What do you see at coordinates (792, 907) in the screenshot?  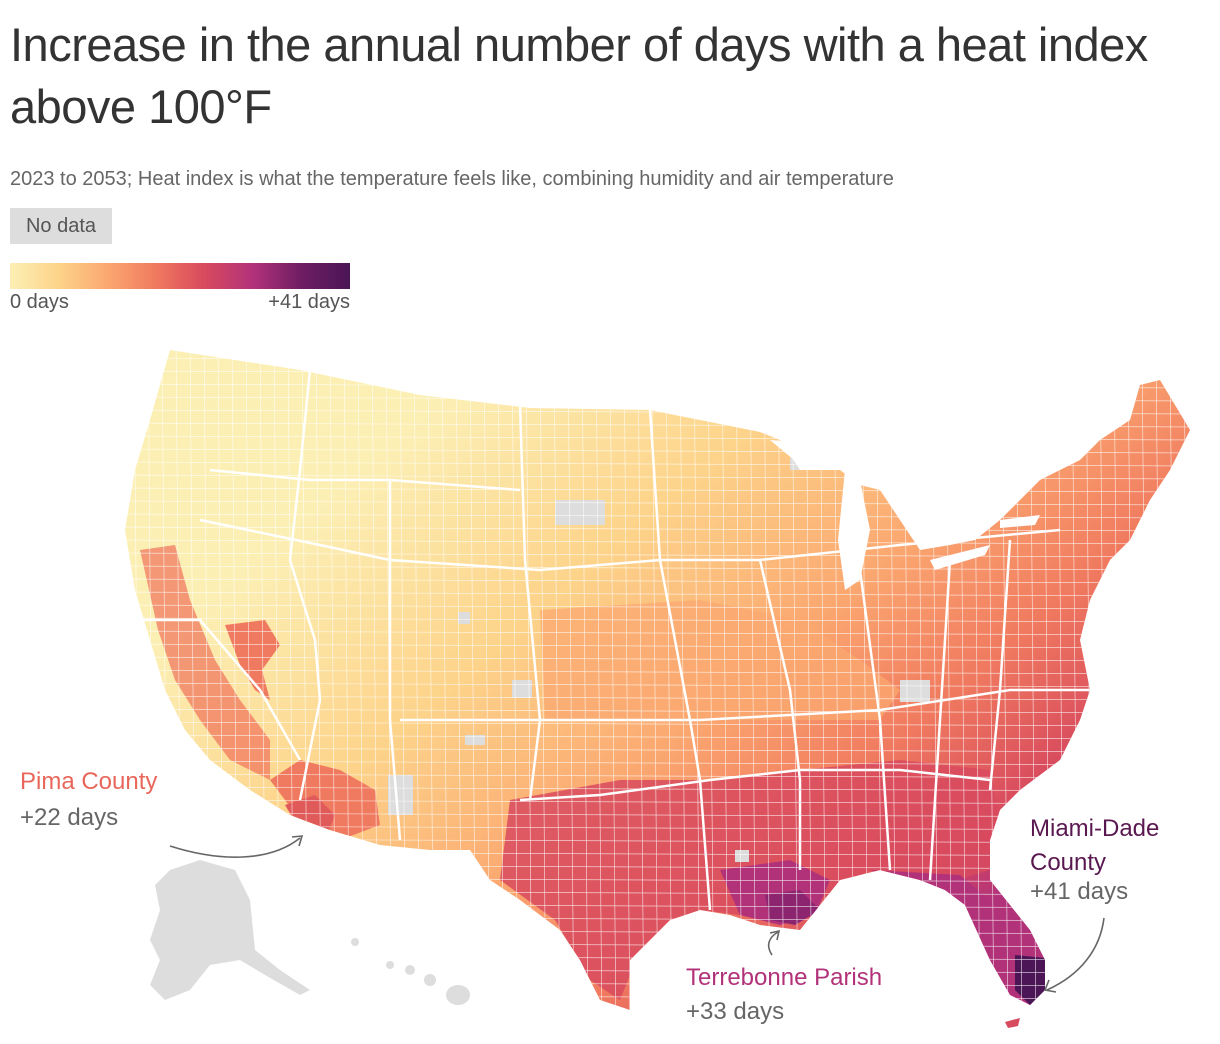 I see `terrebonne-parish-region` at bounding box center [792, 907].